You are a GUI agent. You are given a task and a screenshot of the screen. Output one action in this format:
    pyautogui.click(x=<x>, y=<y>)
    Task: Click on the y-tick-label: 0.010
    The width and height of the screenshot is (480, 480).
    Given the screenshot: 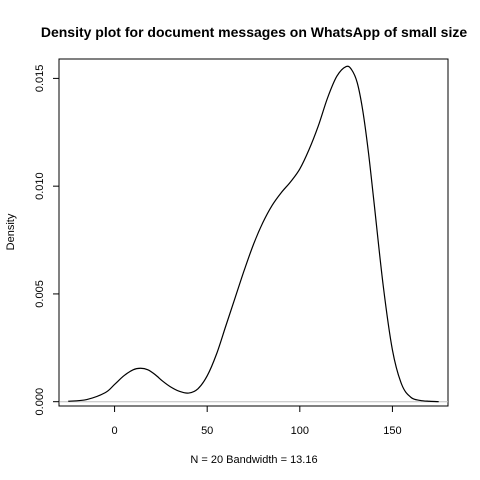 What is the action you would take?
    pyautogui.click(x=40, y=186)
    